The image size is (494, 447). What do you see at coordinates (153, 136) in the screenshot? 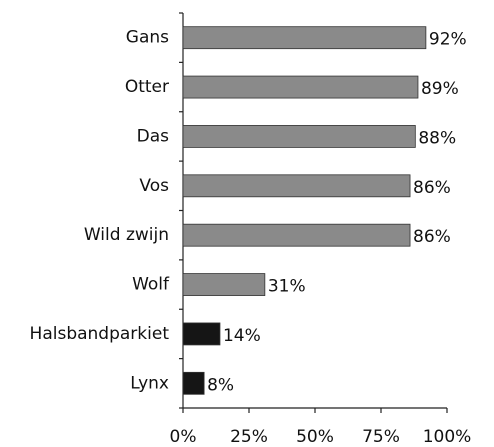
I see `y-tick-label: Das` at bounding box center [153, 136].